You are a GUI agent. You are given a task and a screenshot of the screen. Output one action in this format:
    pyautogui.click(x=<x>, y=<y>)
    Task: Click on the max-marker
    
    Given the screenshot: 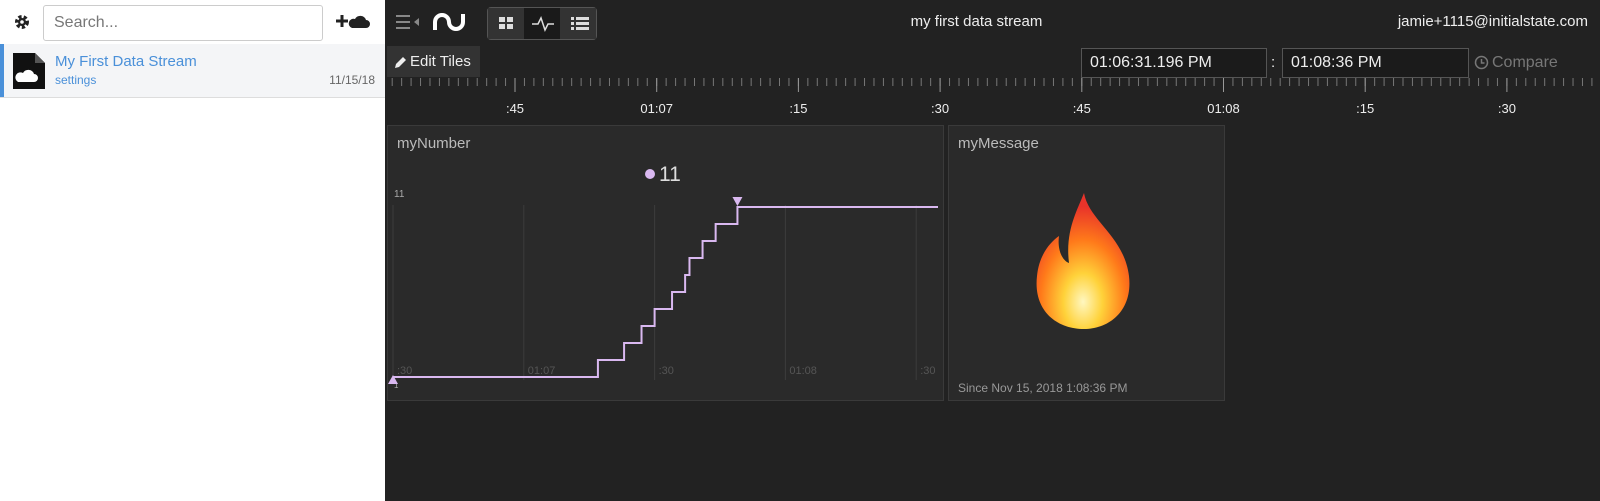 What is the action you would take?
    pyautogui.click(x=737, y=201)
    